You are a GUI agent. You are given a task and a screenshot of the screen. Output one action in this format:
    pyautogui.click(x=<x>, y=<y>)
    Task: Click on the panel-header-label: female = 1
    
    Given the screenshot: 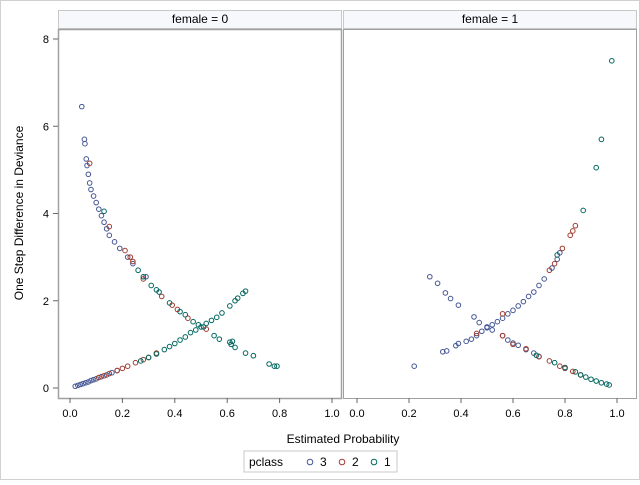 What is the action you would take?
    pyautogui.click(x=490, y=19)
    